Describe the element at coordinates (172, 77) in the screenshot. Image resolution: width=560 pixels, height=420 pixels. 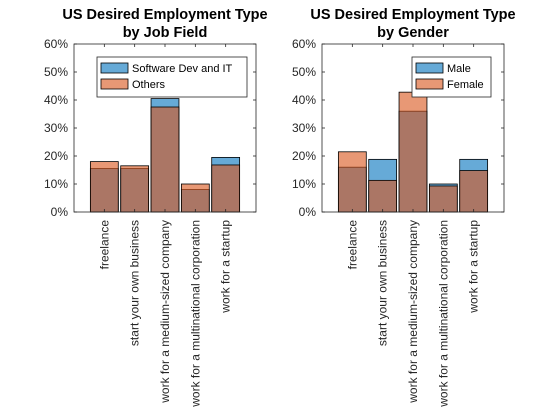
I see `legend: Software Dev and IT Others` at that location.